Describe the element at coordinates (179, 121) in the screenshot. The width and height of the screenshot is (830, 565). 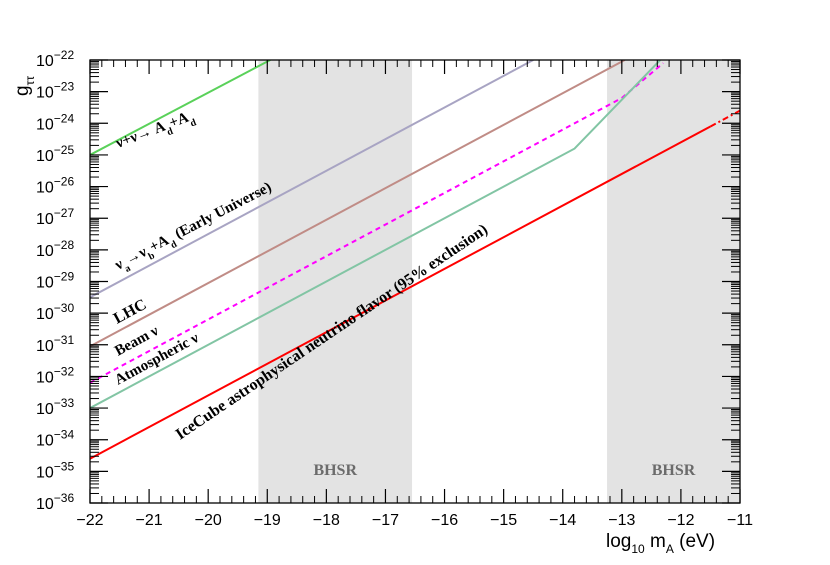
I see `anno0-p2: +A` at that location.